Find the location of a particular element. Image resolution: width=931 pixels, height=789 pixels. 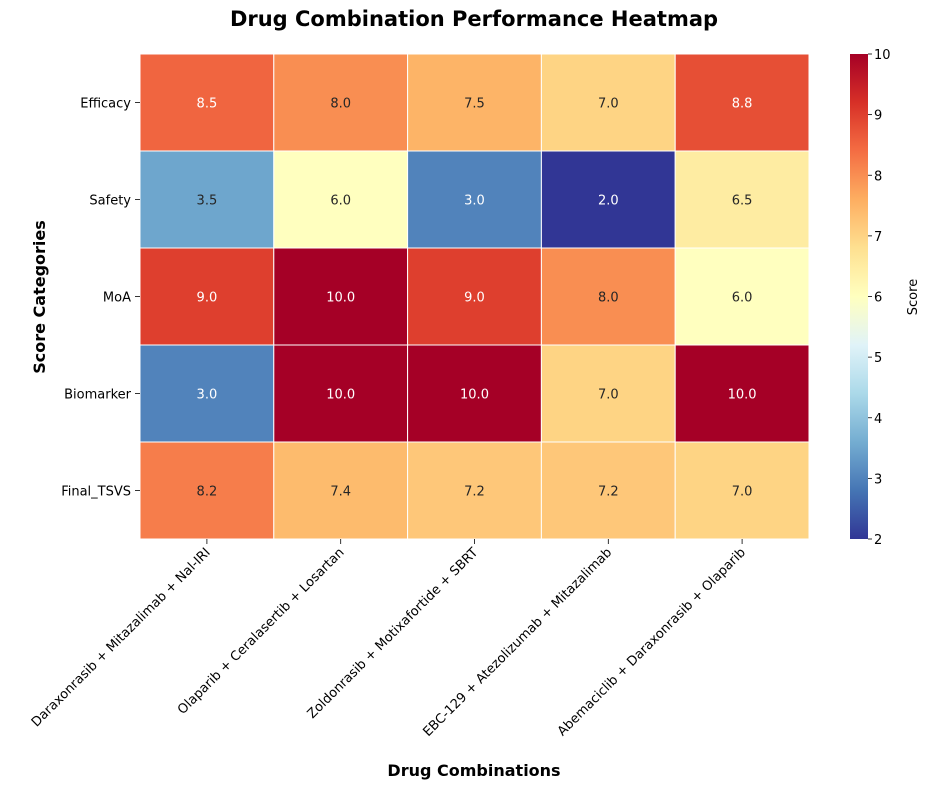

colorbar-tick-label: 7 is located at coordinates (878, 237).